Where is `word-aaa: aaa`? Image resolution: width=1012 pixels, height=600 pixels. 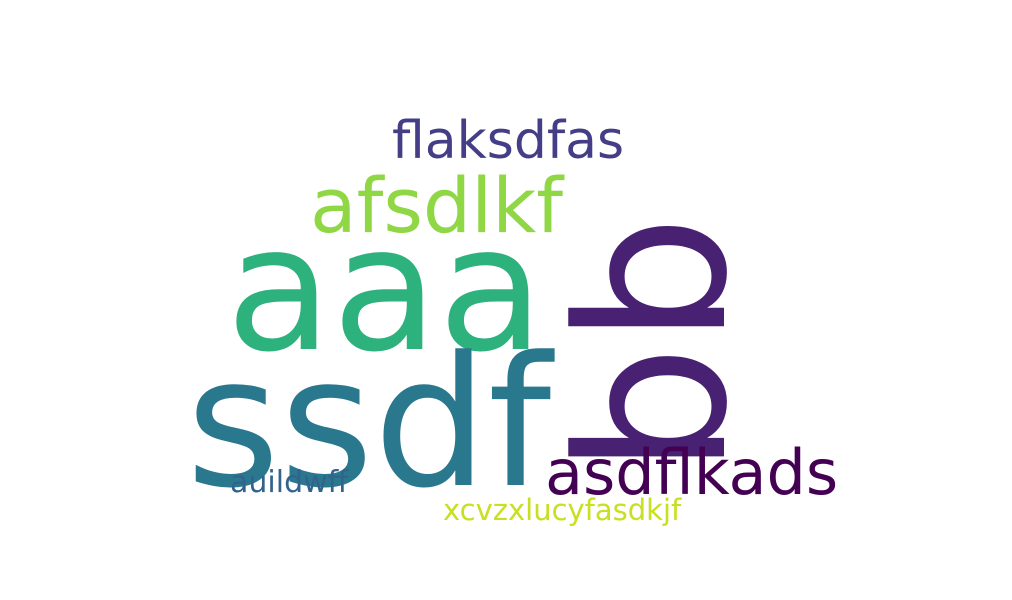
word-aaa: aaa is located at coordinates (385, 289).